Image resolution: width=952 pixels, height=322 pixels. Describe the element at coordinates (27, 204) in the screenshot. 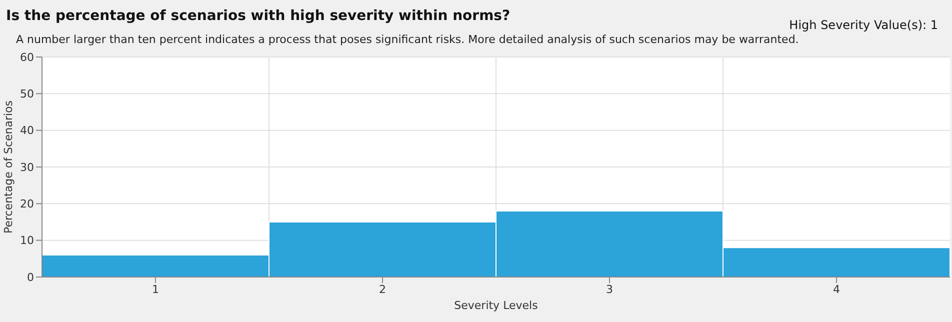

I see `y-tick-label: 20` at that location.